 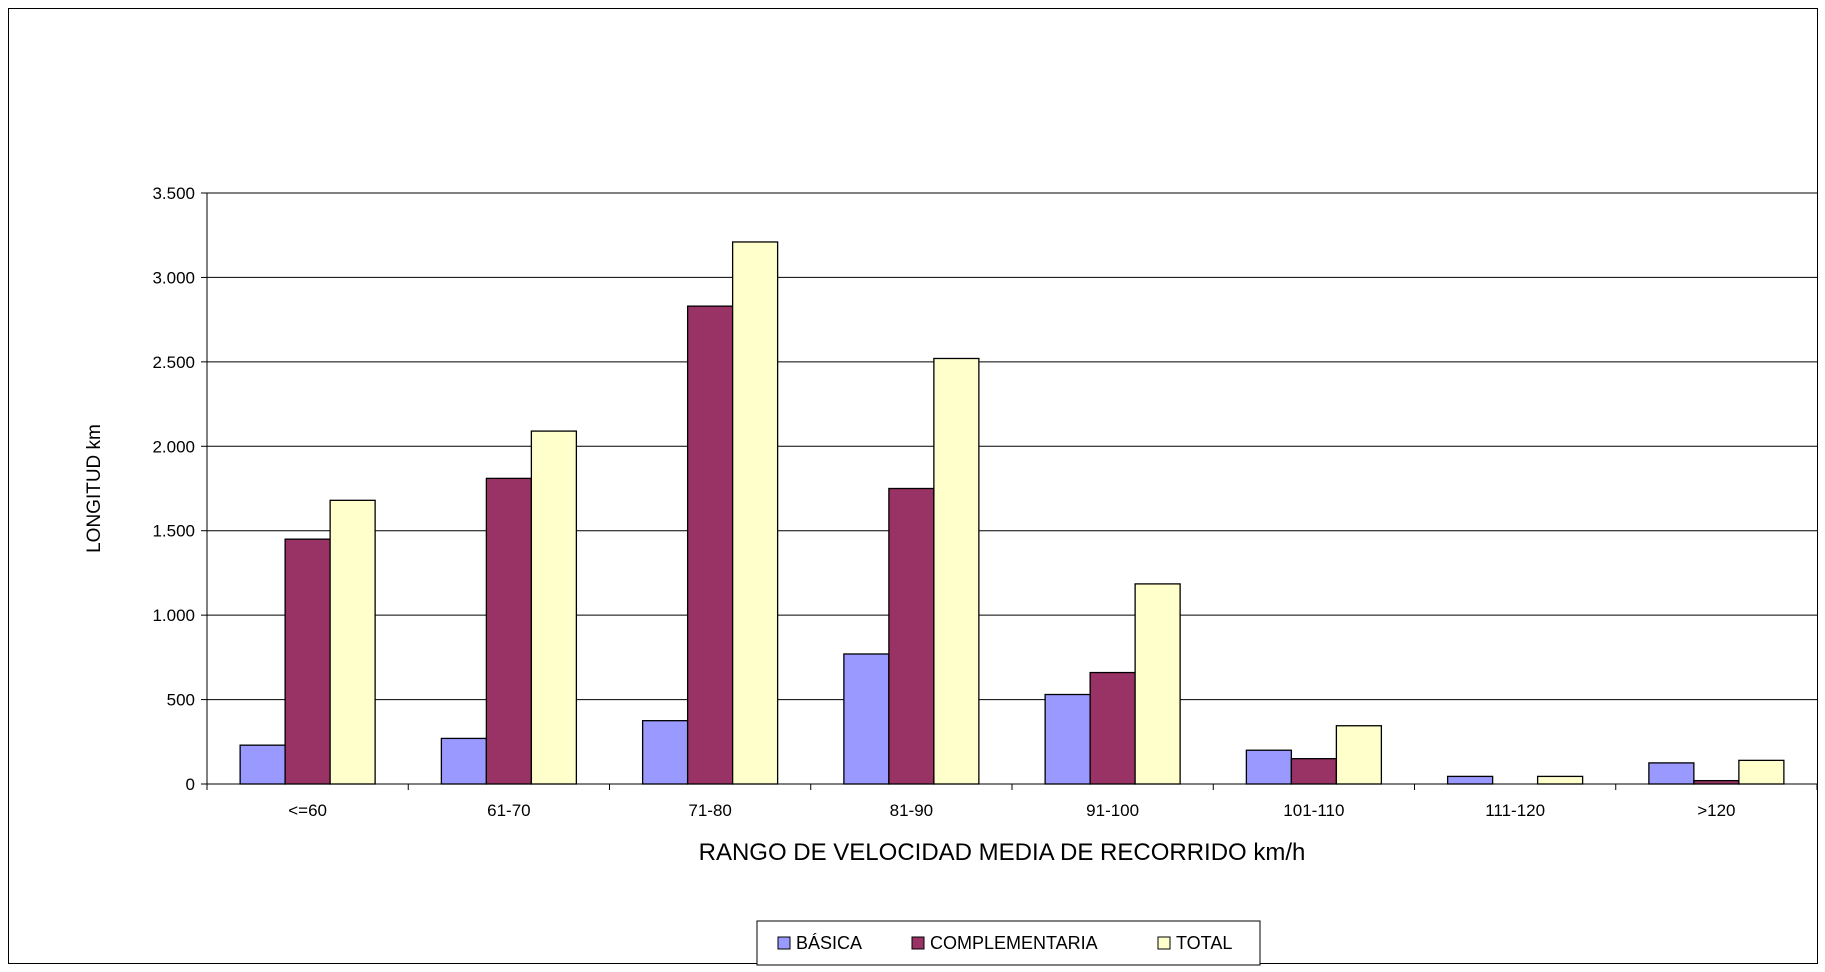 What do you see at coordinates (1112, 810) in the screenshot?
I see `x-tick-label: 91-100` at bounding box center [1112, 810].